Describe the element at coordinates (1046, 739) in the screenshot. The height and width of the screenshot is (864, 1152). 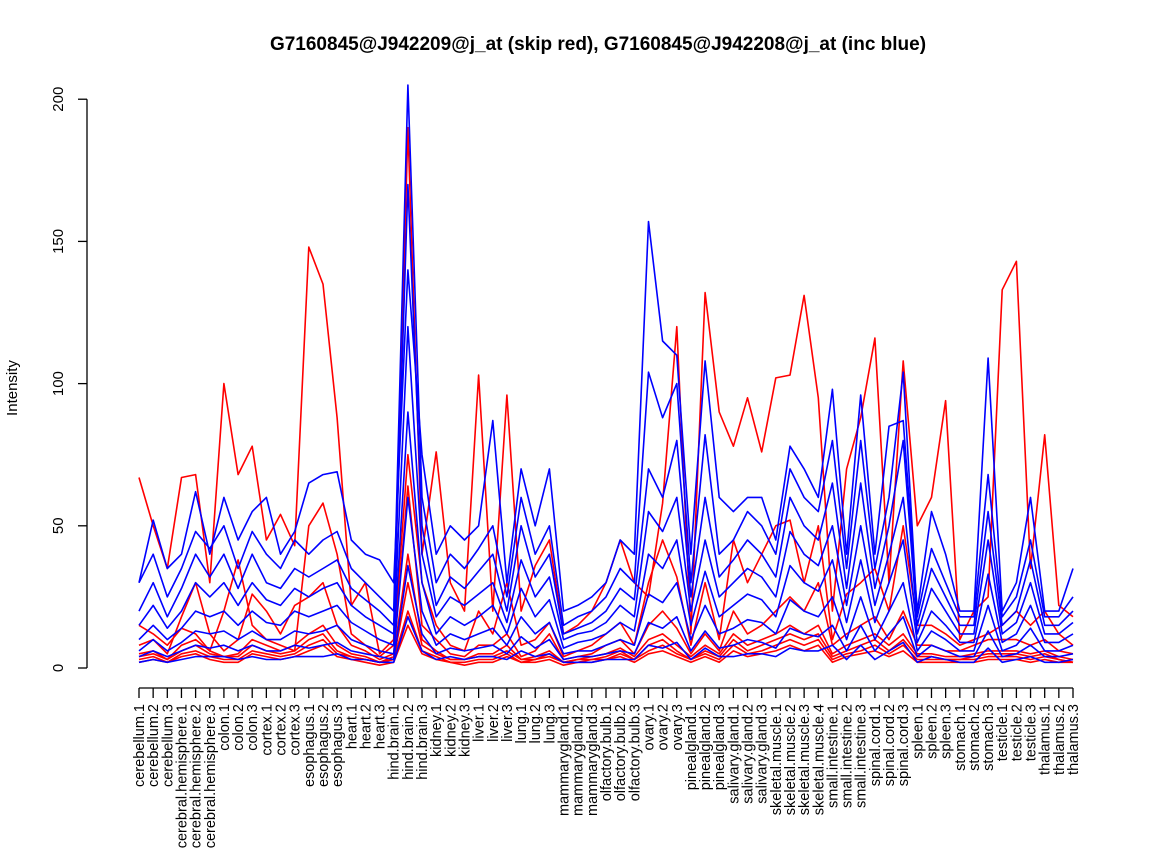
I see `x-tick-label: thalamus.1` at that location.